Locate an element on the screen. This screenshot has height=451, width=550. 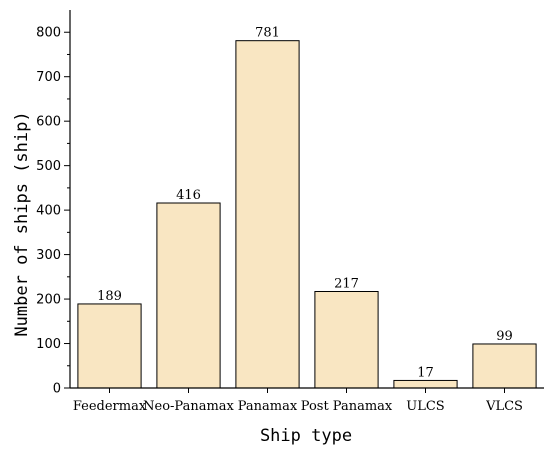
x-tick-label: Post Panamax is located at coordinates (347, 406).